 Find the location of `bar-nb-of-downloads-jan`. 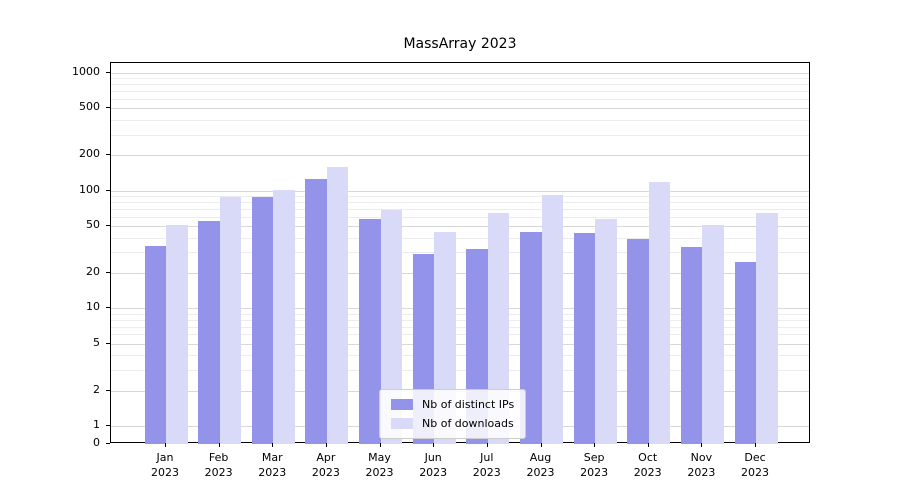

bar-nb-of-downloads-jan is located at coordinates (177, 334).